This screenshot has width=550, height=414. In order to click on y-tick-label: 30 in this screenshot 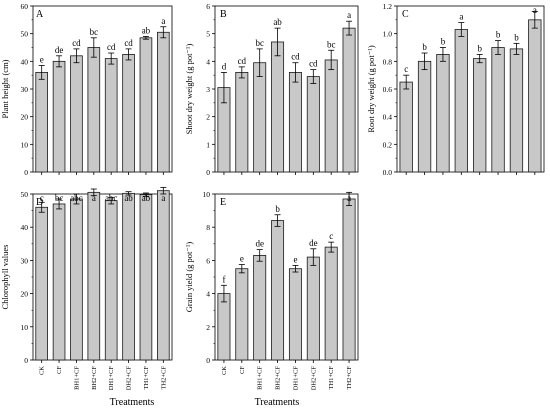, I will do `click(25, 89)`.